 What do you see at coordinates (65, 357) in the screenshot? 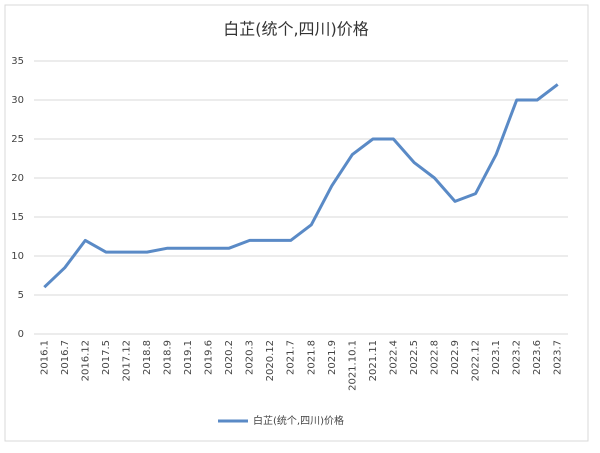
I see `x-tick-label: 2016.7` at bounding box center [65, 357].